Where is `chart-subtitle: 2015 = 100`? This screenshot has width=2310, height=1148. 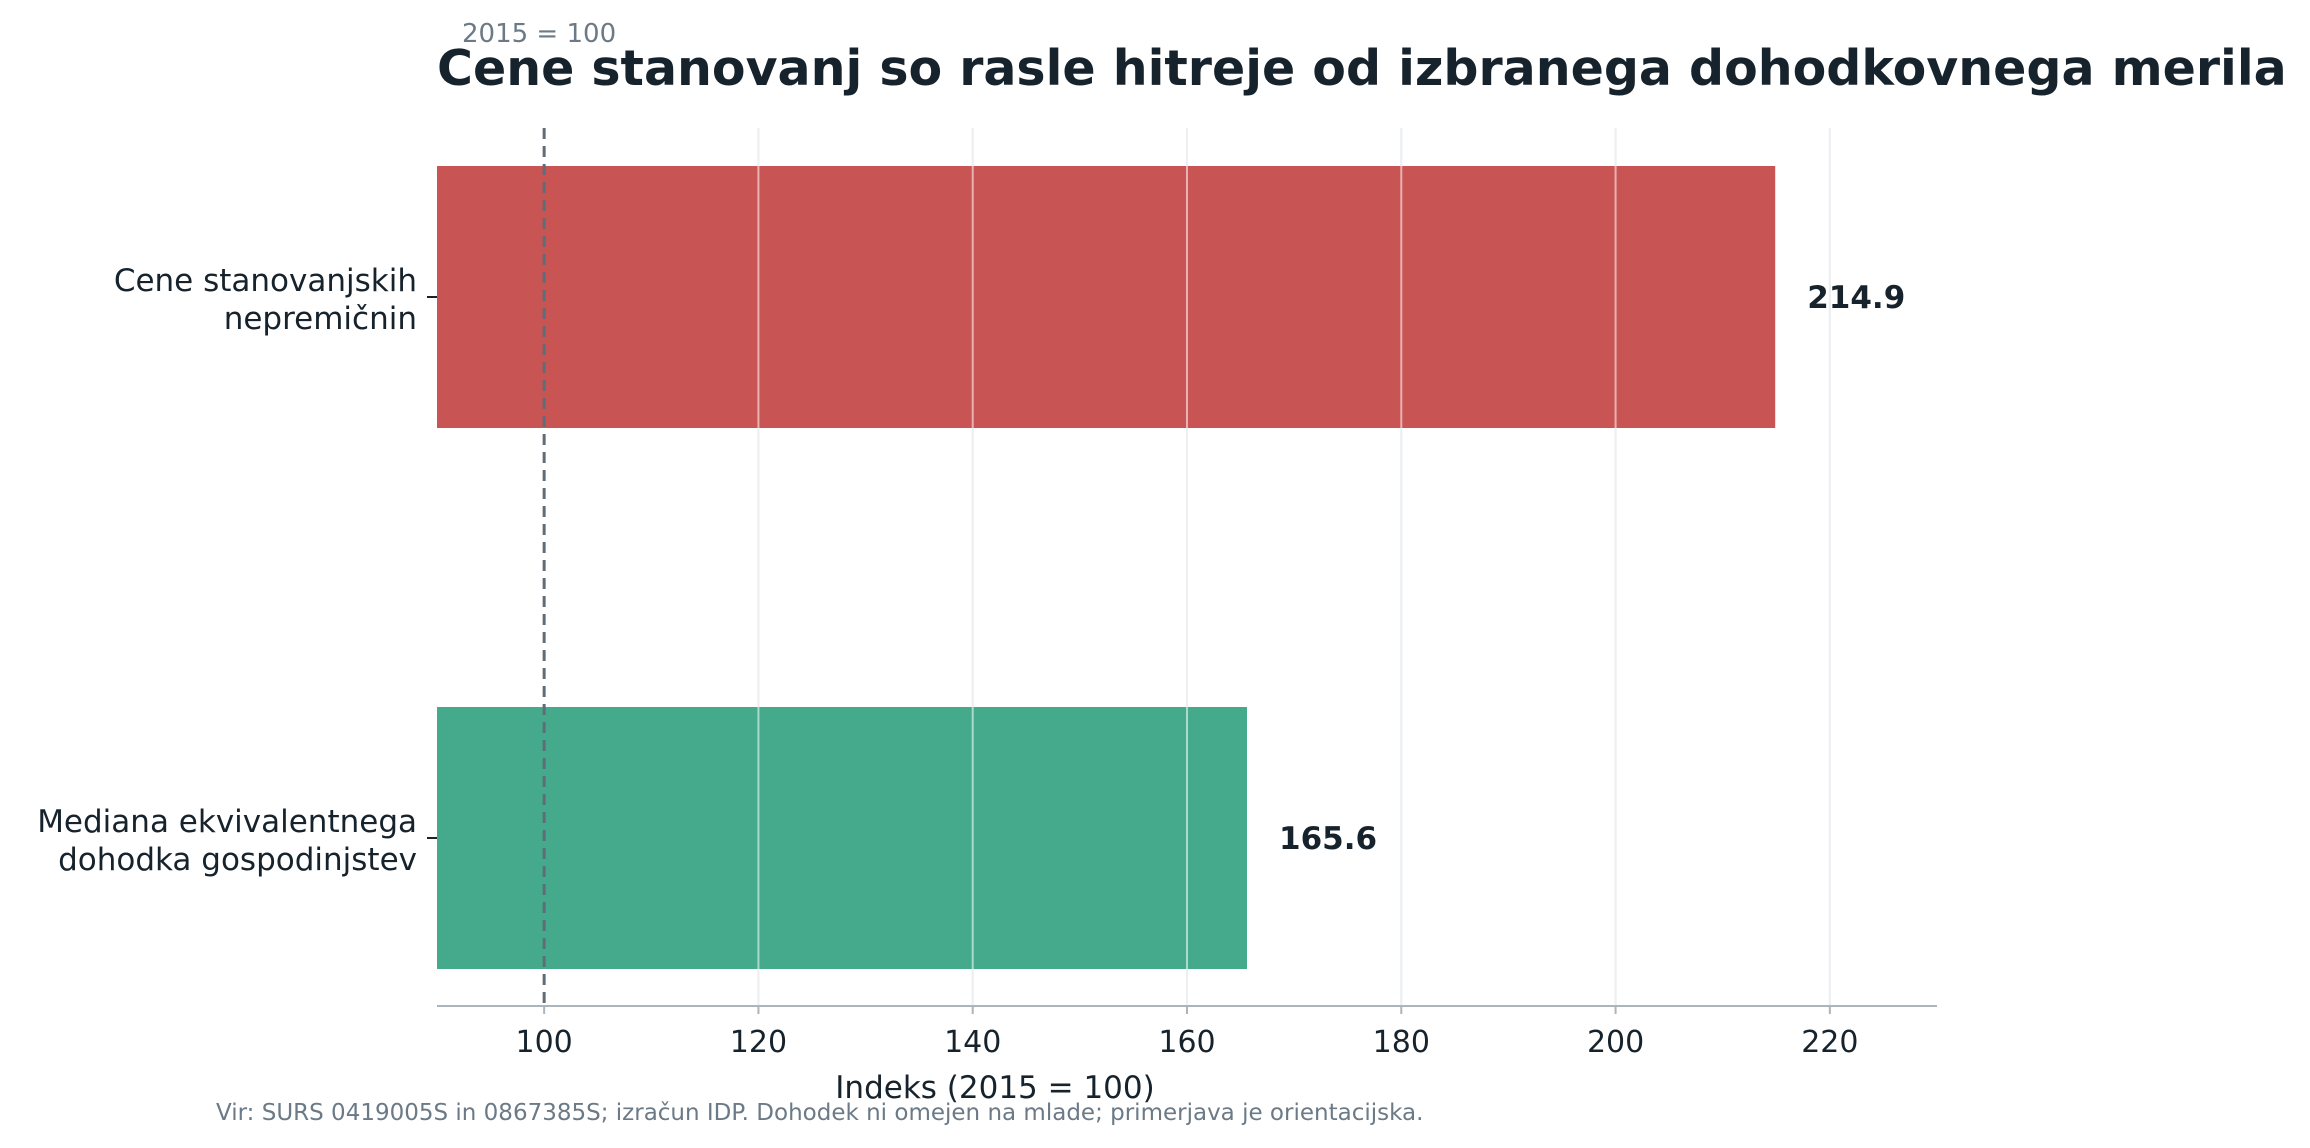 chart-subtitle: 2015 = 100 is located at coordinates (539, 34).